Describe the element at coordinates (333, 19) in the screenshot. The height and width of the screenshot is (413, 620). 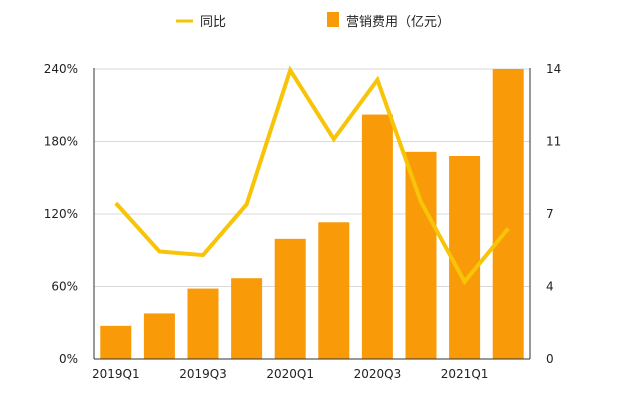
I see `legend-bar-swatch` at that location.